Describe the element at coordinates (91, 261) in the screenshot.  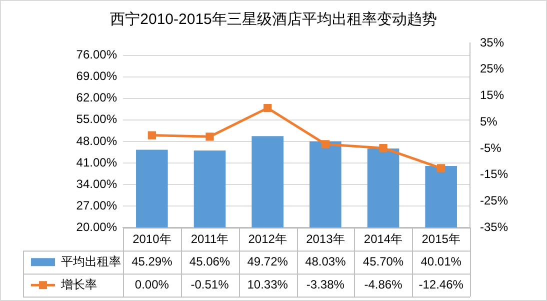
I see `legend-label: 平均出租率` at that location.